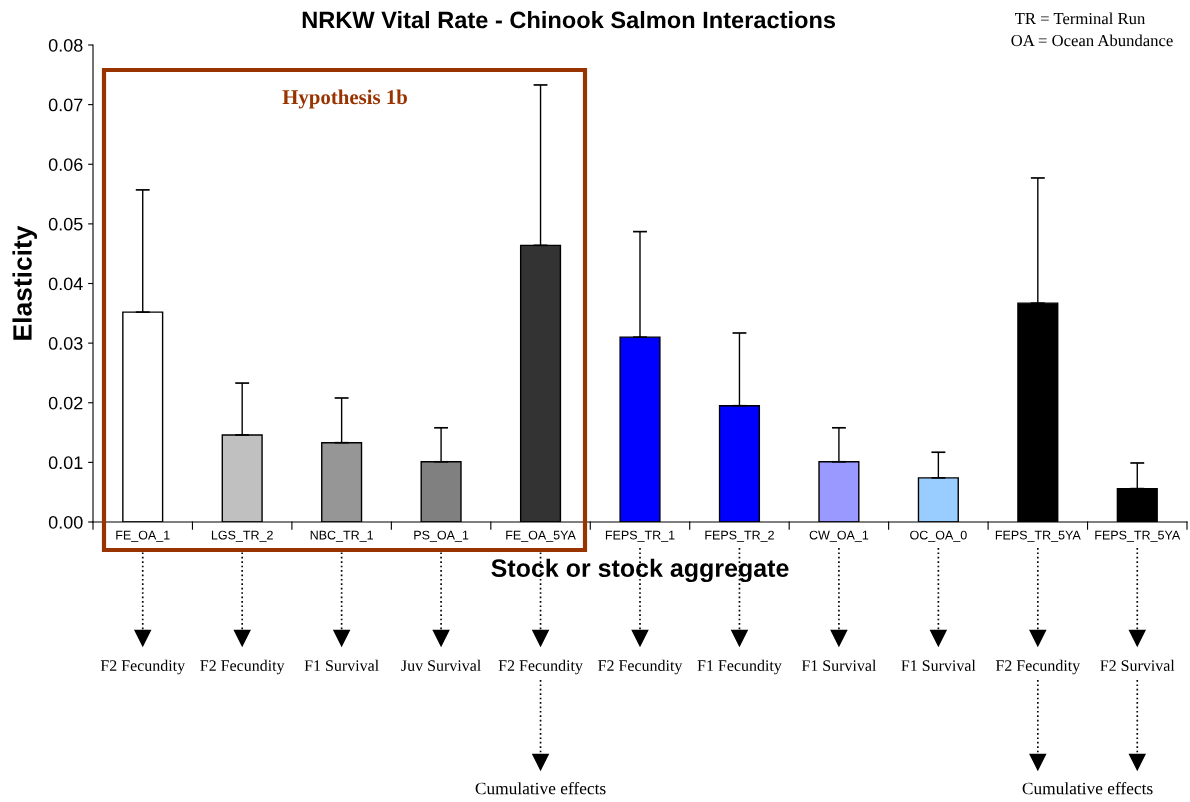  Describe the element at coordinates (65, 343) in the screenshot. I see `y-tick-label: 0.03` at that location.